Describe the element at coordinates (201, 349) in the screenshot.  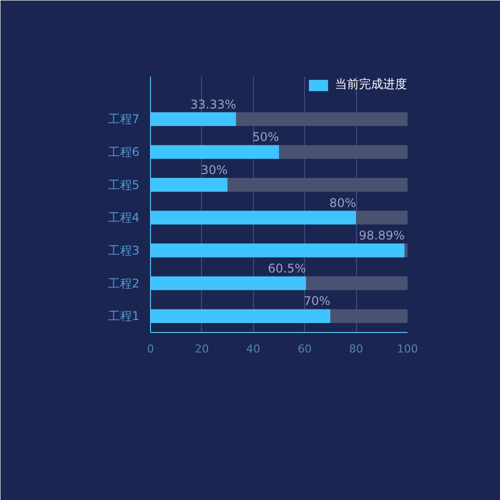
I see `x-tick-label: 20` at that location.